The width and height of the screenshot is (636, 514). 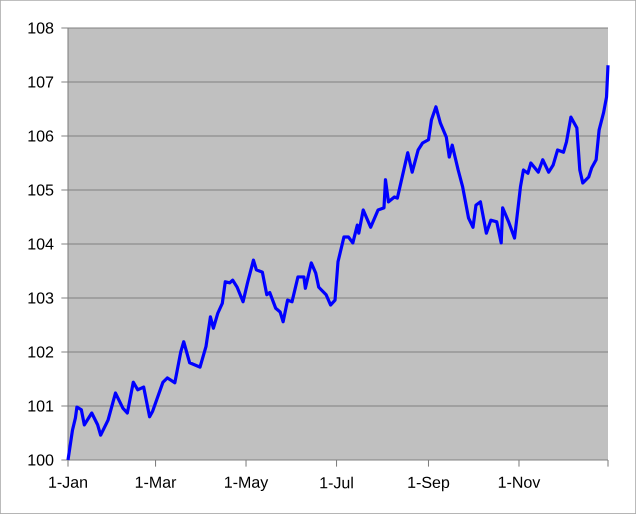 I want to click on x-tick-label: 1-Sep, so click(x=429, y=484).